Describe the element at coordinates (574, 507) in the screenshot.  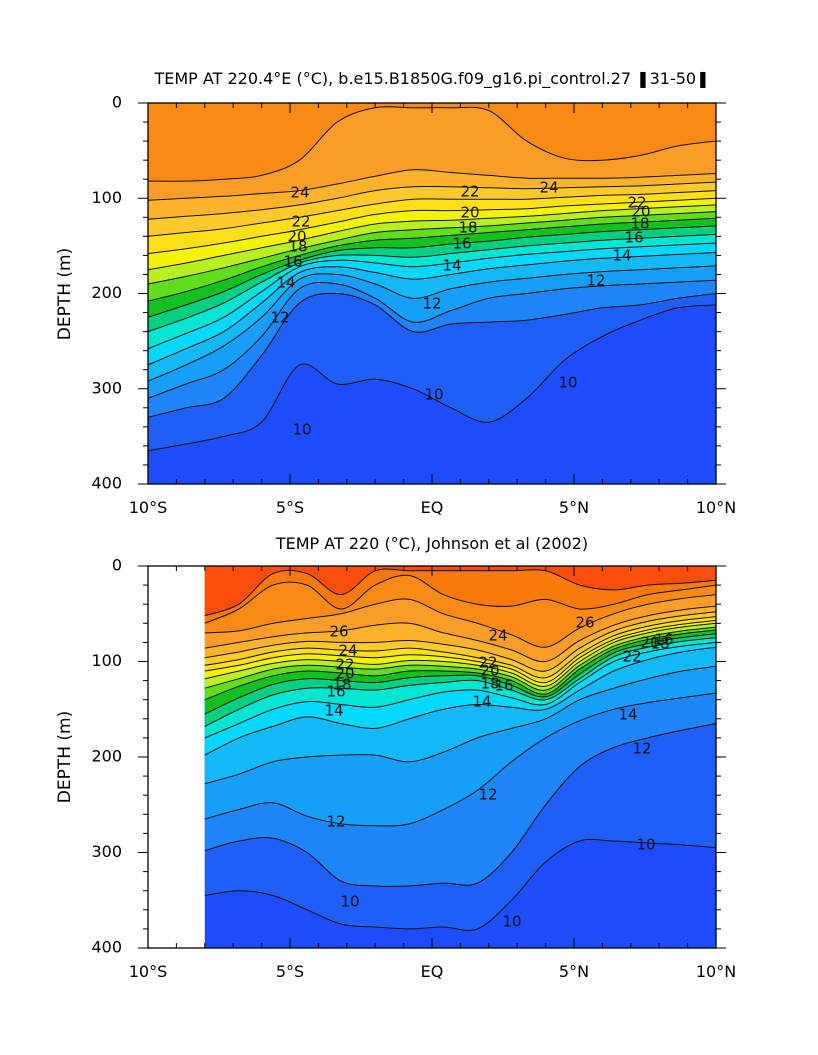
I see `x-tick-label: 5°N` at that location.